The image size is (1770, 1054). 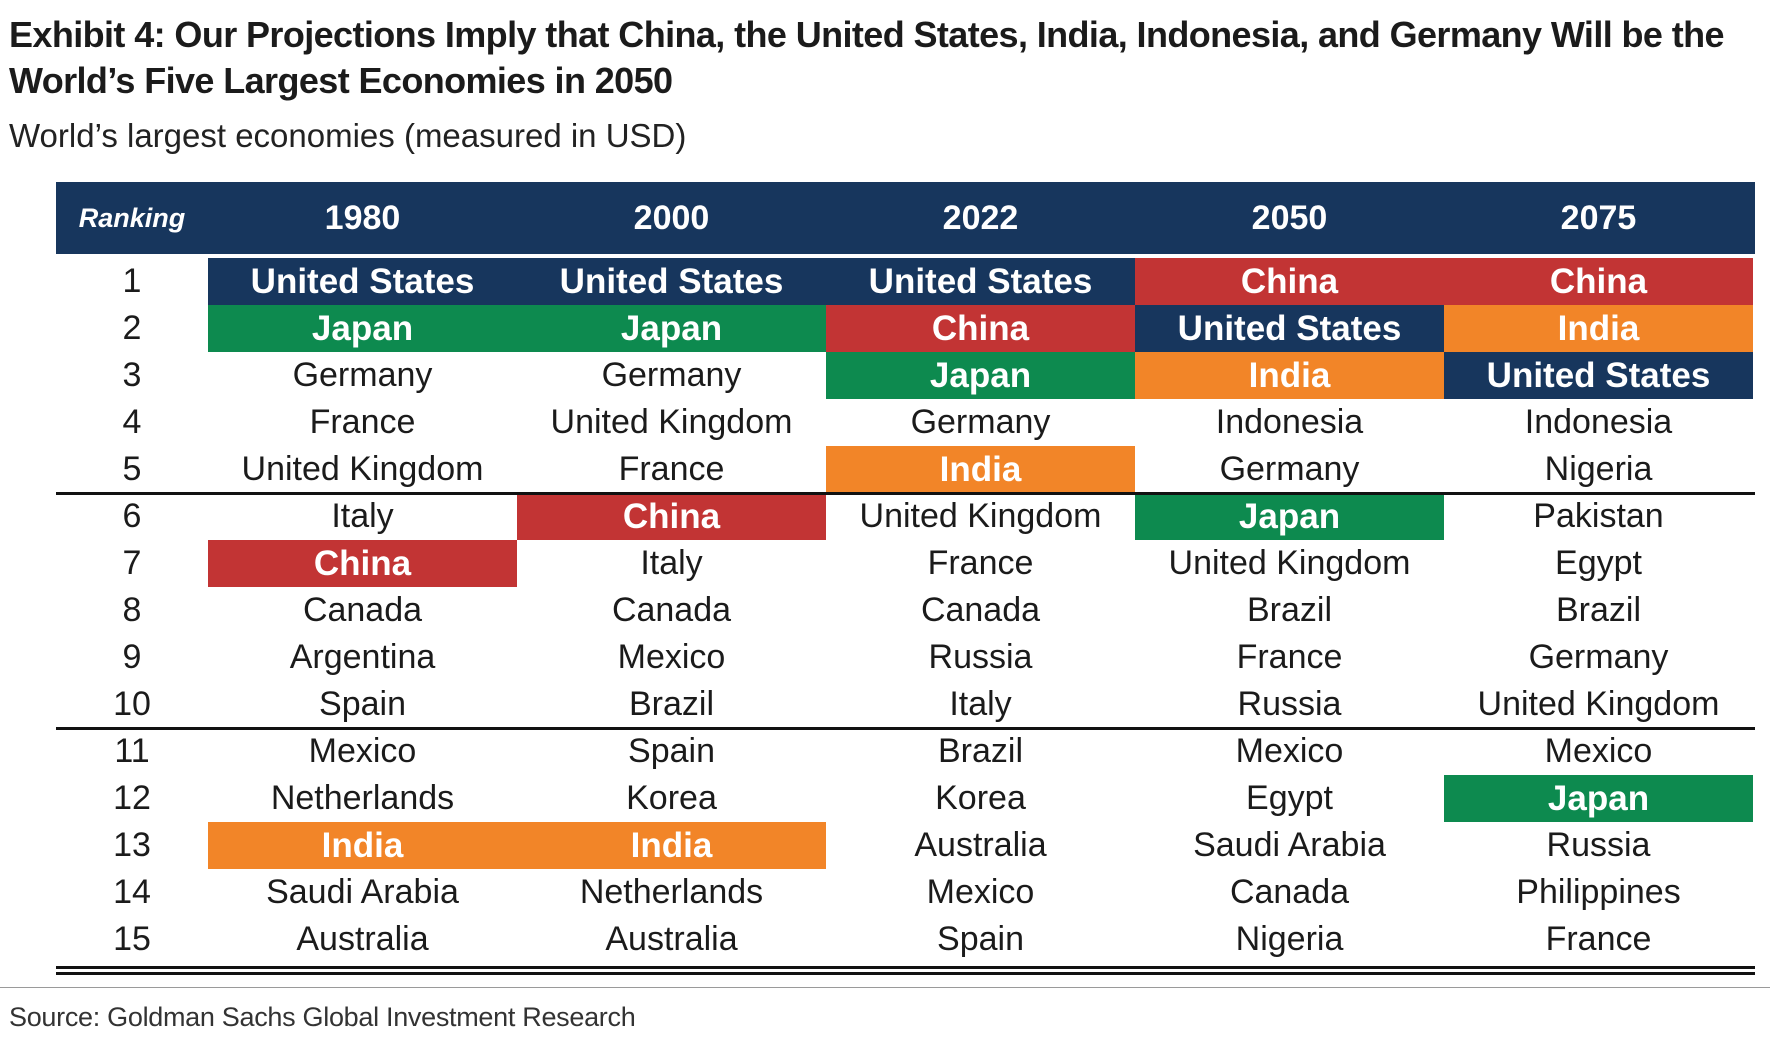 What do you see at coordinates (362, 218) in the screenshot?
I see `header-year-1980: 1980` at bounding box center [362, 218].